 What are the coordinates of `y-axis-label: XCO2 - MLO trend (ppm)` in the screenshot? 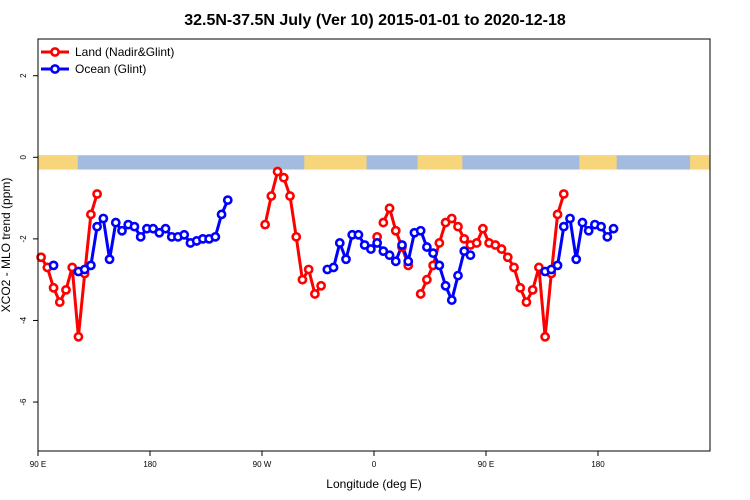 It's located at (6, 245).